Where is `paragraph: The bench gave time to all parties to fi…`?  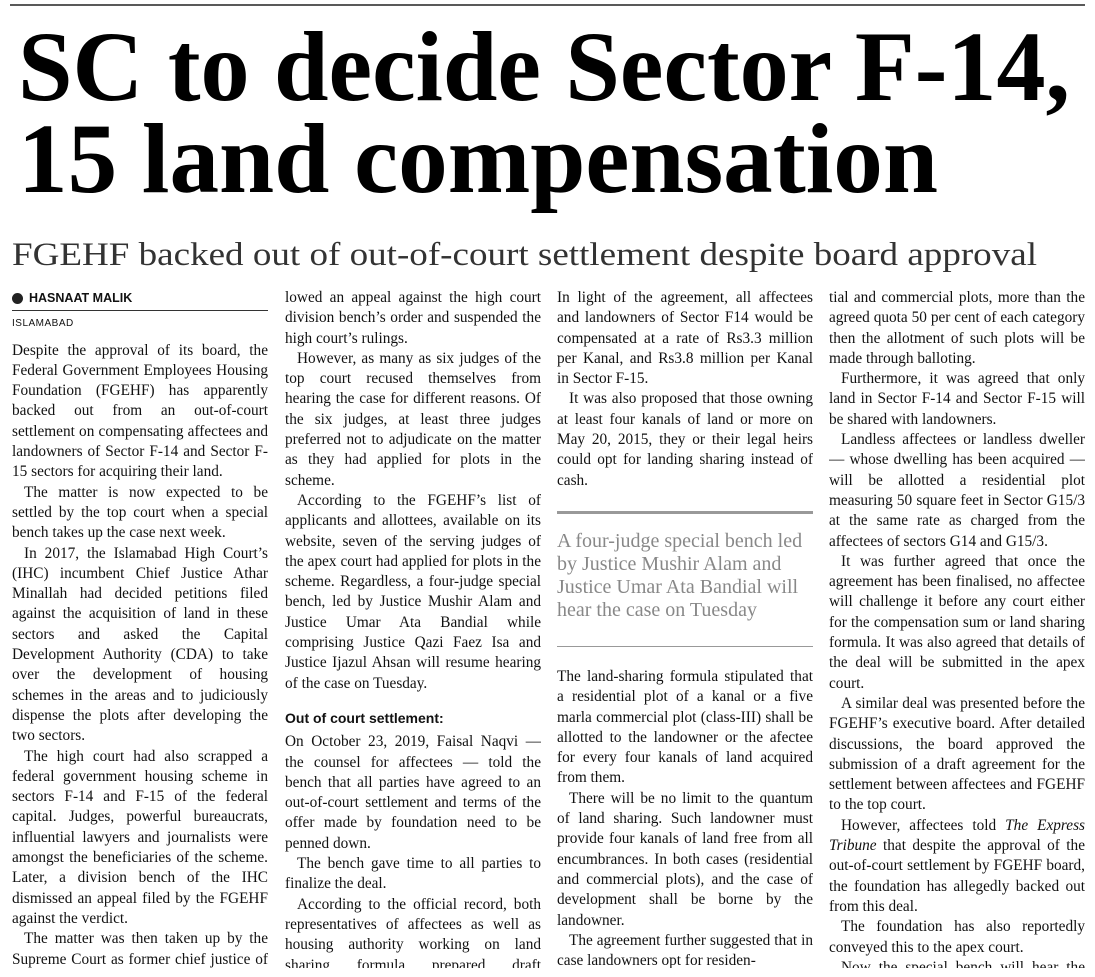
paragraph: The bench gave time to all parties to fi… is located at coordinates (413, 874).